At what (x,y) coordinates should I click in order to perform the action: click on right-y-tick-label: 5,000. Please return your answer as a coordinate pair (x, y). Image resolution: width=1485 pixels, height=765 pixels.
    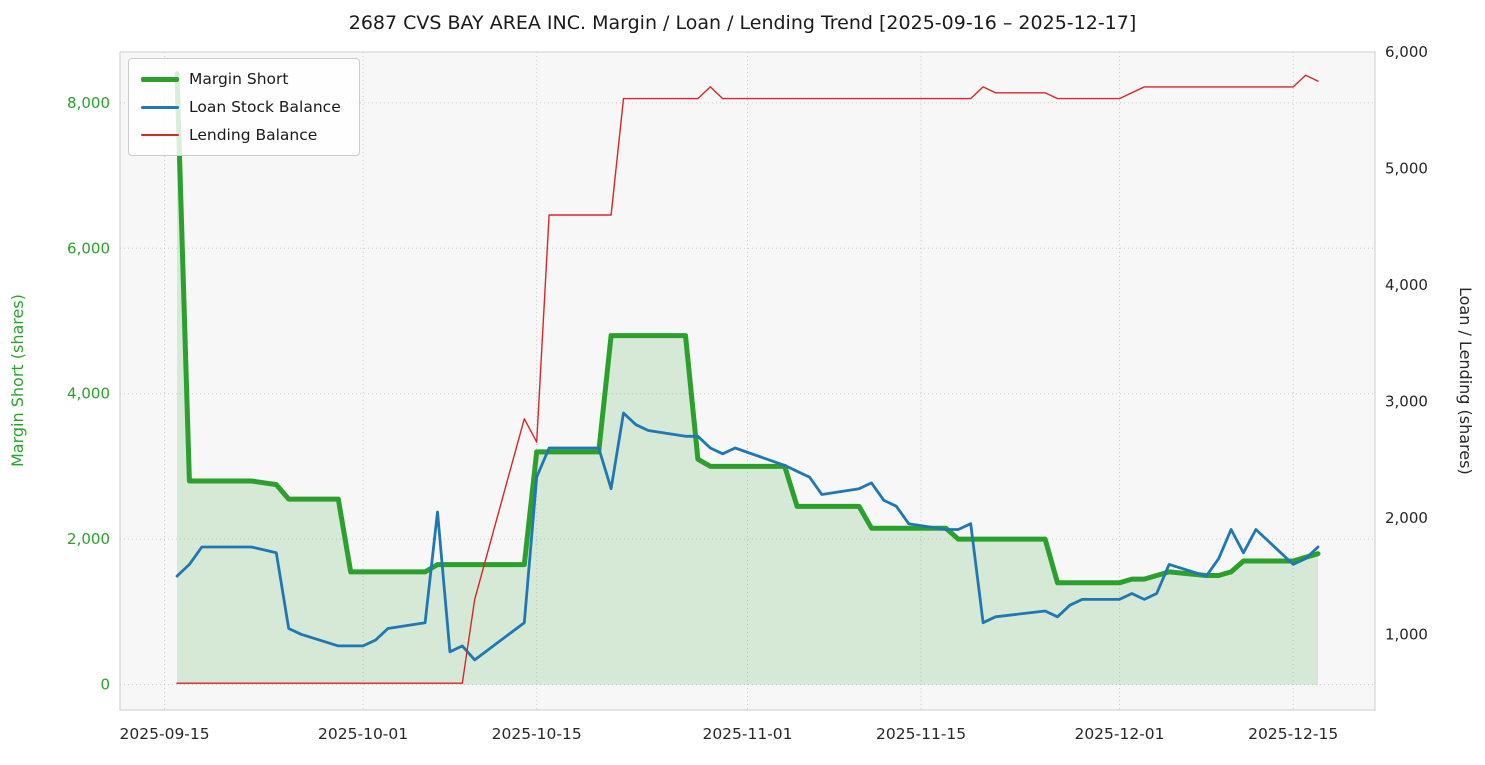
    Looking at the image, I should click on (1406, 168).